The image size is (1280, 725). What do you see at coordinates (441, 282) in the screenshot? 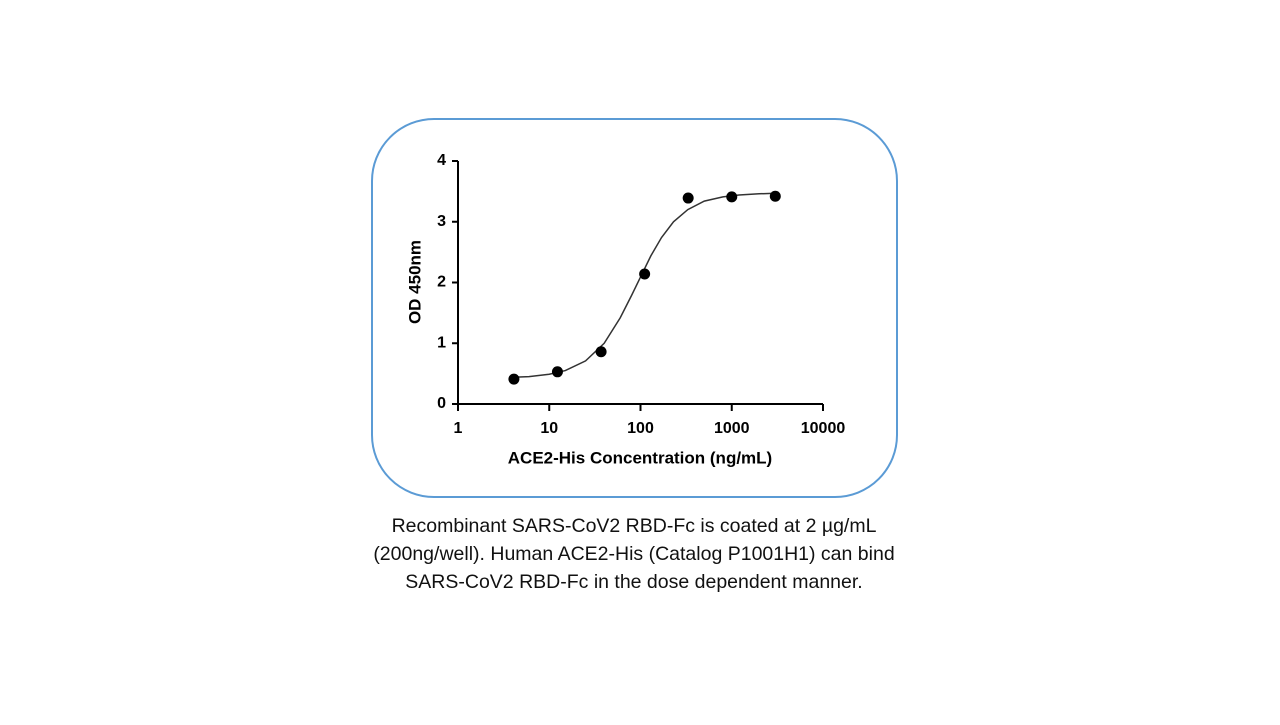
I see `y-tick-label: 2` at bounding box center [441, 282].